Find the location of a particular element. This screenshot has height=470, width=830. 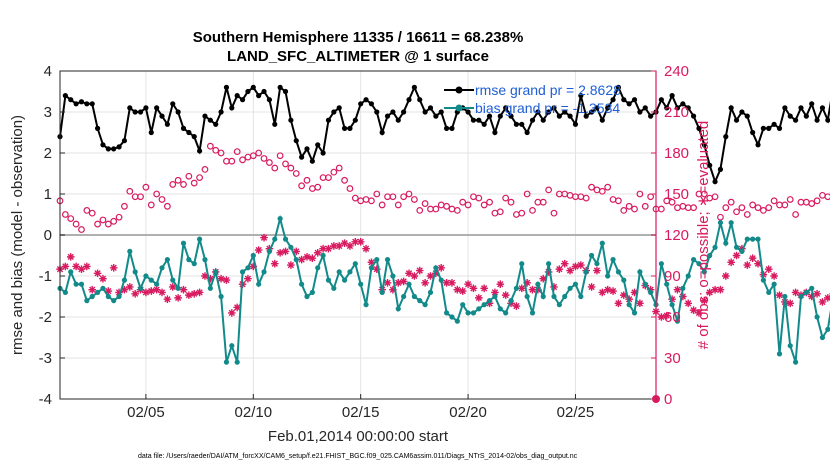

y-left-tick-label: 4 is located at coordinates (48, 71).